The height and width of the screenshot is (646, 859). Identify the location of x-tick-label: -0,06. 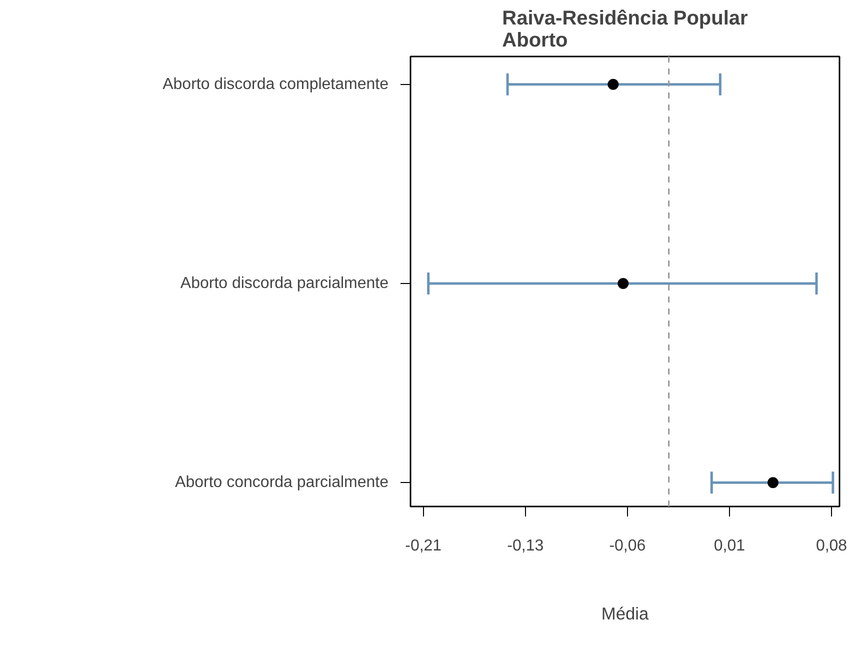
(627, 546).